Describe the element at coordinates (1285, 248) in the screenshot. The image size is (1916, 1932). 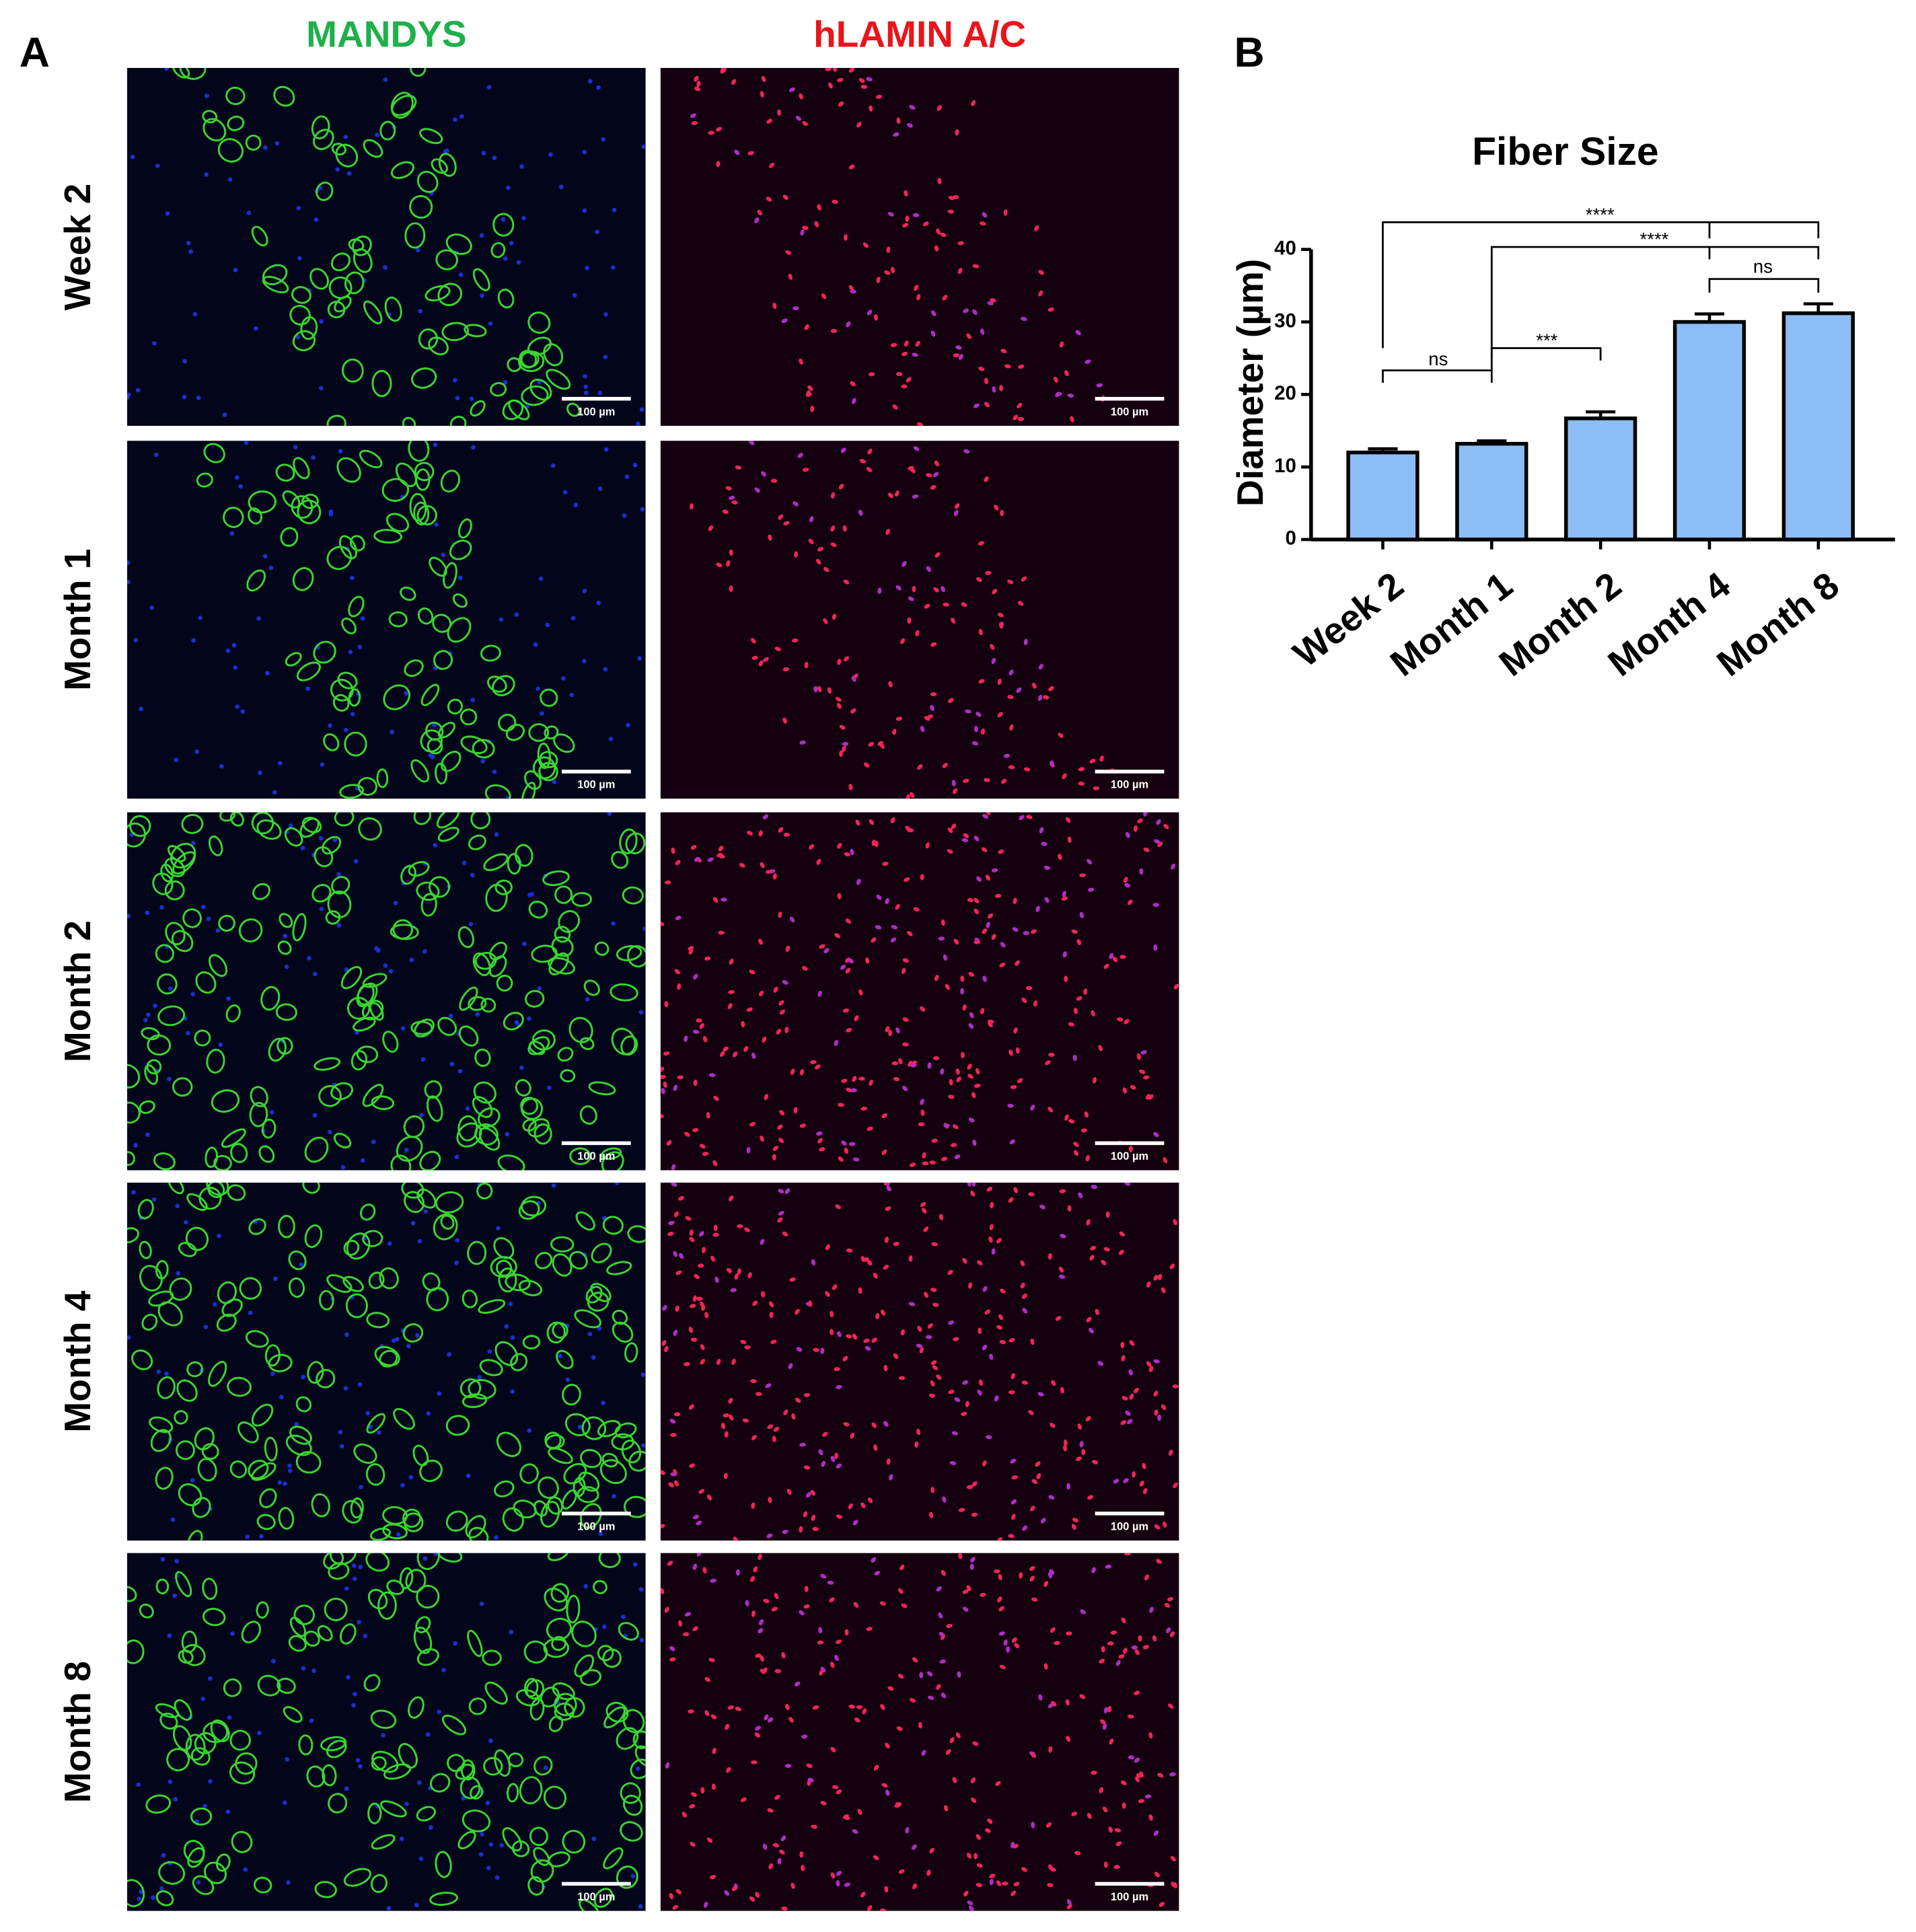
I see `y-tick-label: 40` at that location.